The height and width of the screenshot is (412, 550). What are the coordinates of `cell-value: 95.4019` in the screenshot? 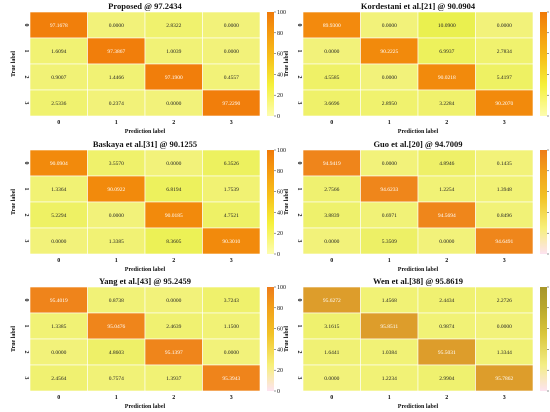 It's located at (59, 301).